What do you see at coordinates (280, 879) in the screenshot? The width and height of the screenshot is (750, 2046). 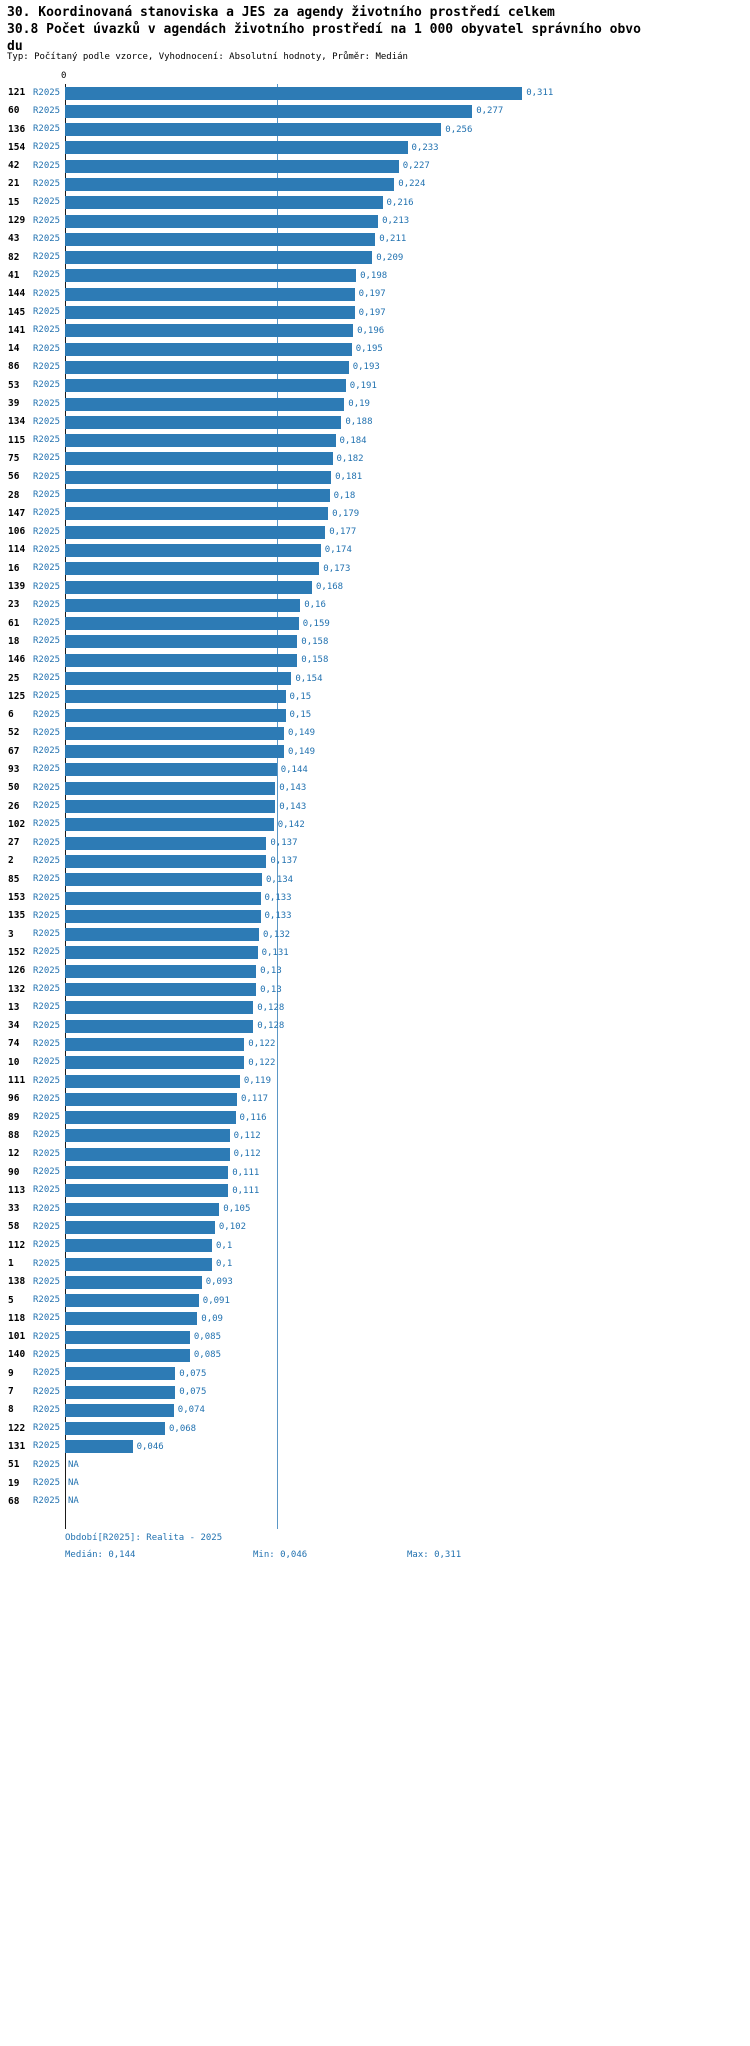 I see `bar-value-label: 0,134` at bounding box center [280, 879].